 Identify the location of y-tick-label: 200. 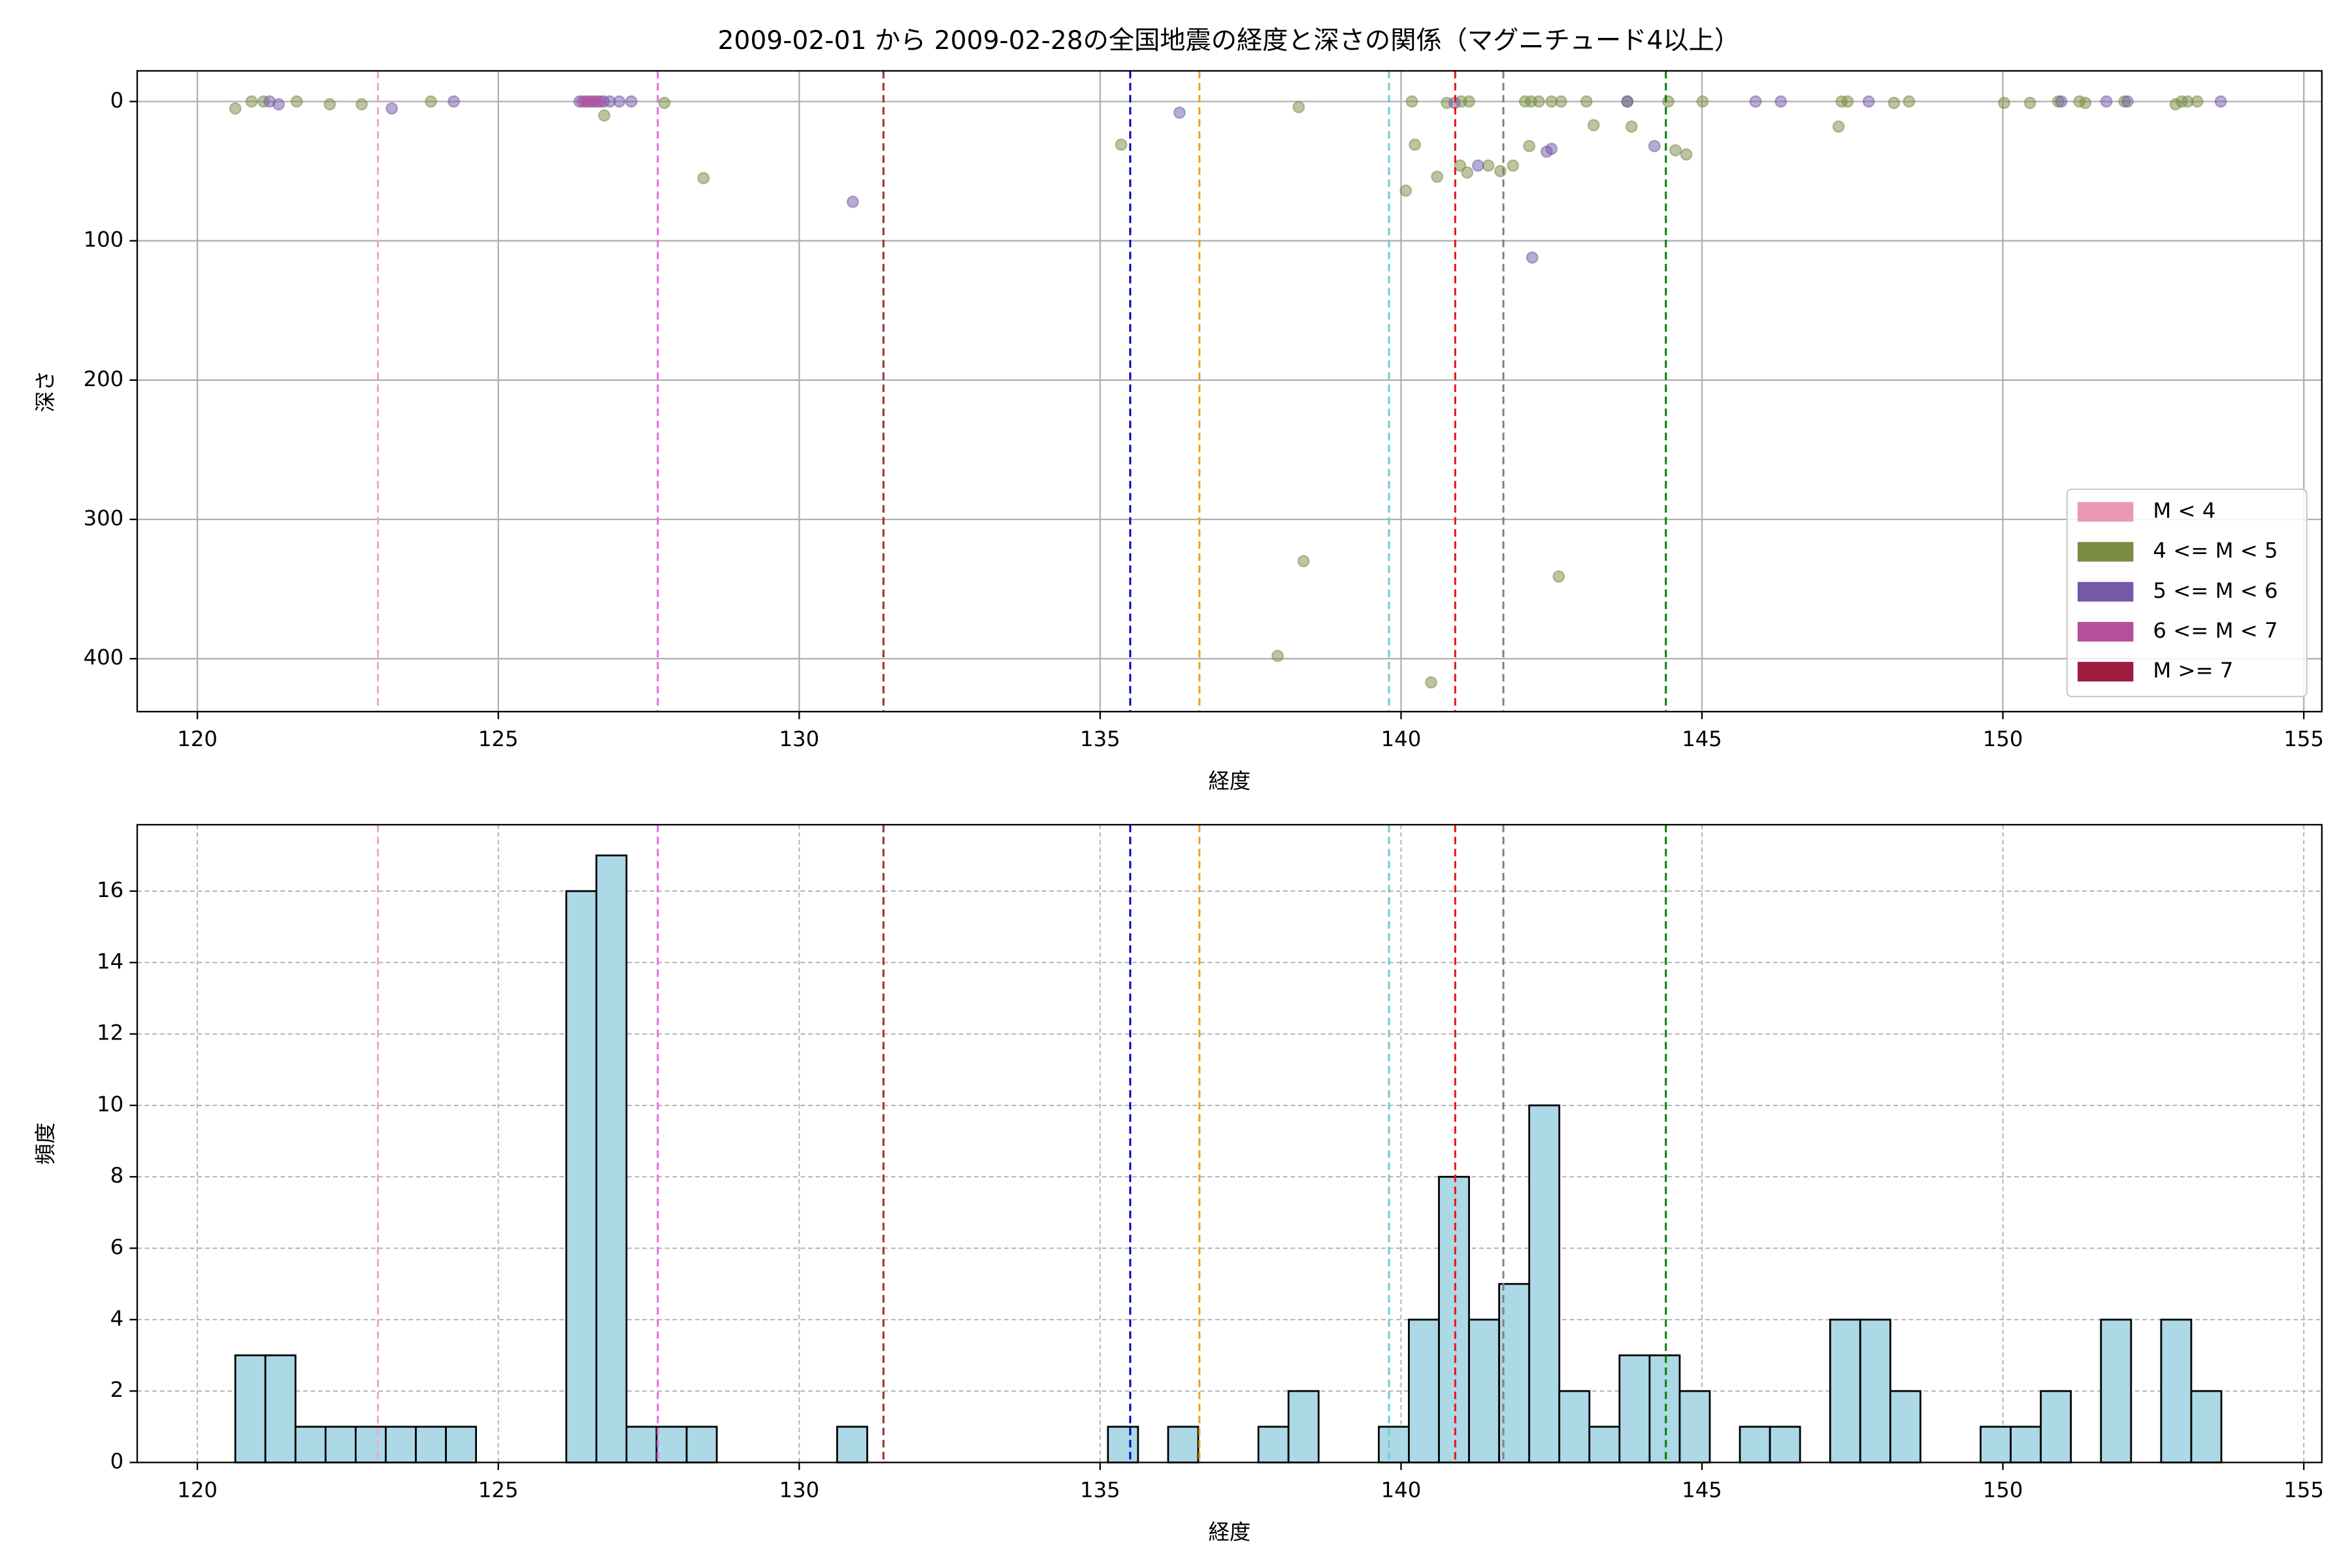
(104, 379).